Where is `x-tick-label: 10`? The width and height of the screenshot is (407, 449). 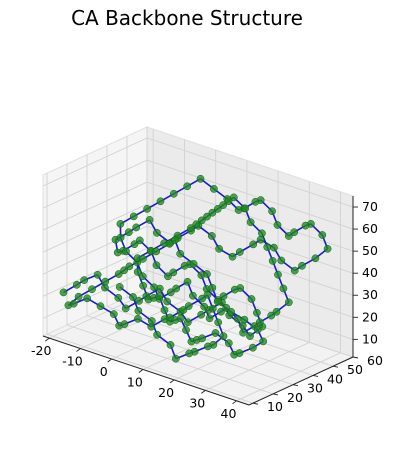 x-tick-label: 10 is located at coordinates (135, 381).